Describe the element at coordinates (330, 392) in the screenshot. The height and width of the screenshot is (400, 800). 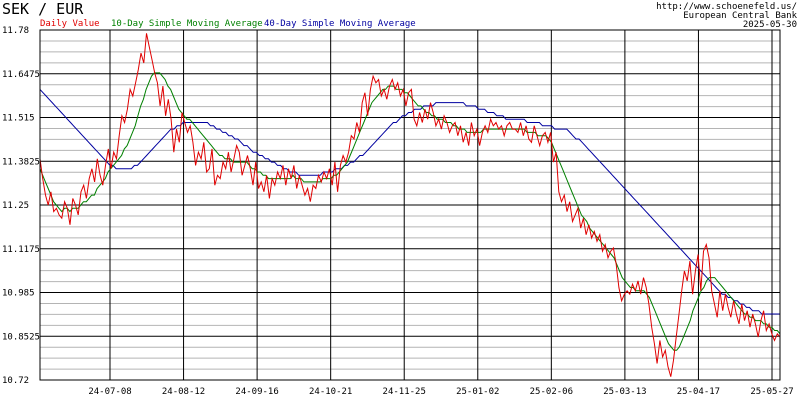
I see `x-tick-label: 24-10-21` at that location.